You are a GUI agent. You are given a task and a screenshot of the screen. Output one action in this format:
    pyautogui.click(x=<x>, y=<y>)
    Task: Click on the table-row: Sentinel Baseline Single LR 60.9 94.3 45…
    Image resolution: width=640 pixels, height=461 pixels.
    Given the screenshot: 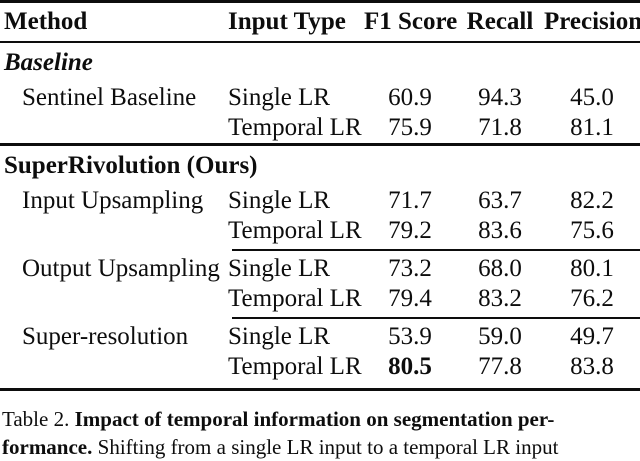 What is the action you would take?
    pyautogui.click(x=320, y=98)
    